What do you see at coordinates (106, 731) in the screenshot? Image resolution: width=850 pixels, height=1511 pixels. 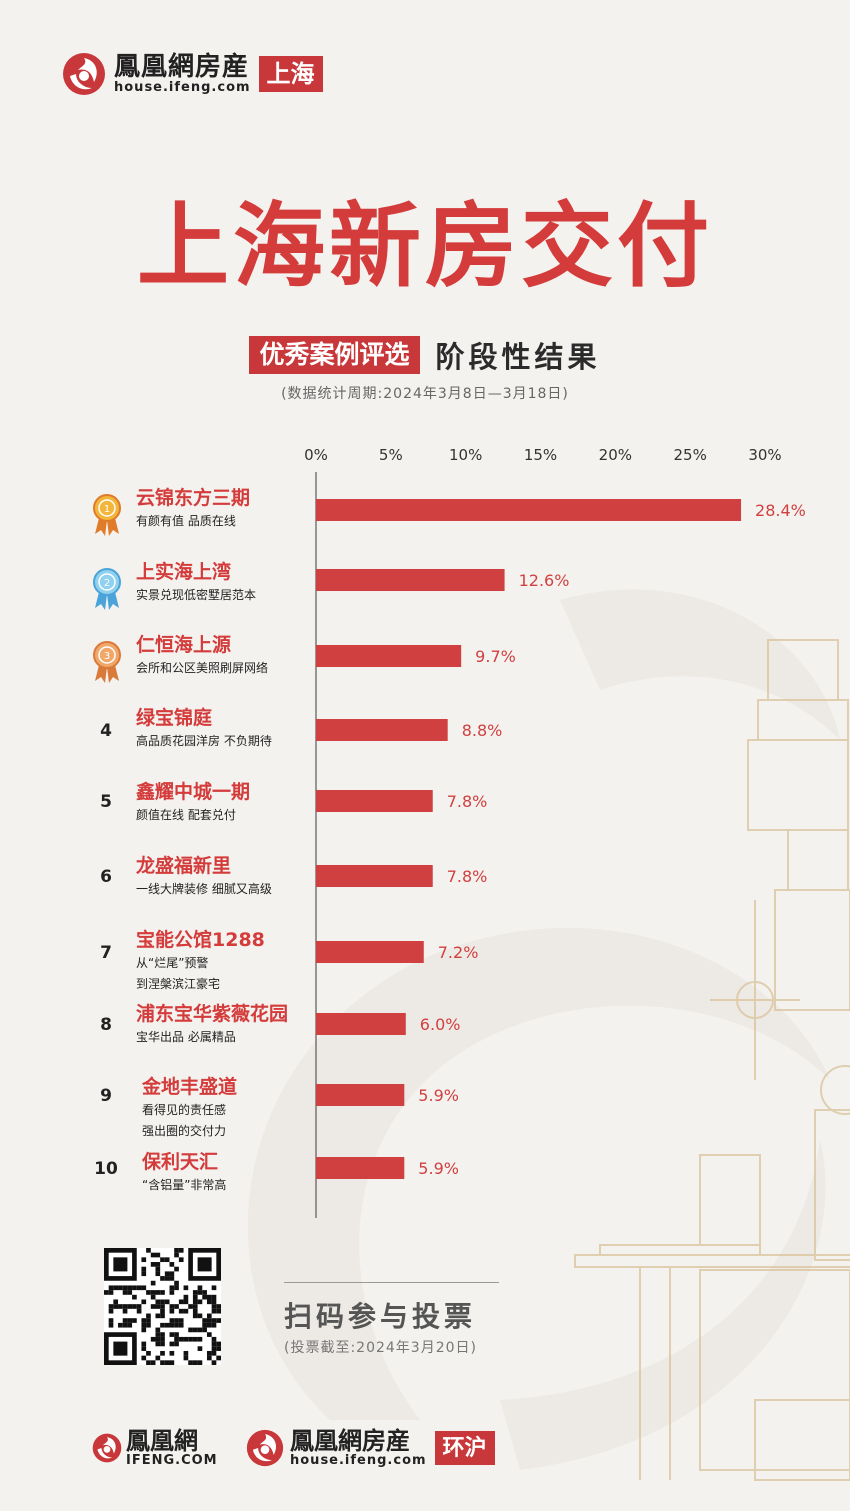 I see `rank-number: 4` at bounding box center [106, 731].